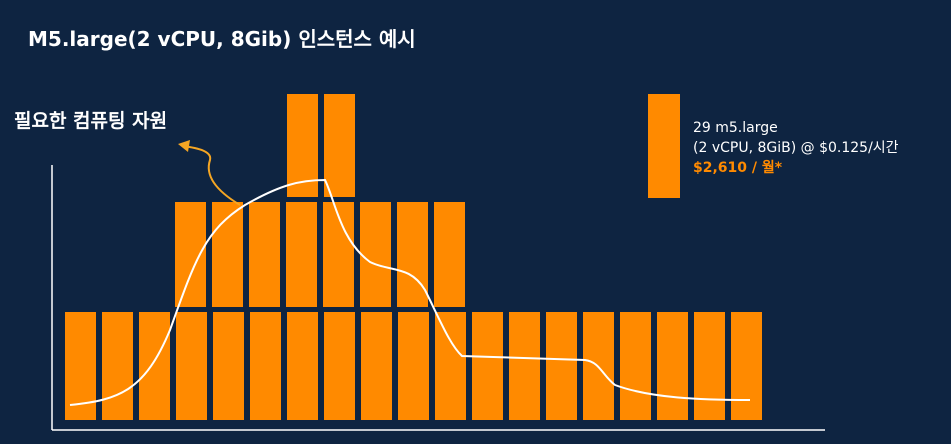 Image resolution: width=951 pixels, height=444 pixels. What do you see at coordinates (211, 175) in the screenshot?
I see `label-arrow` at bounding box center [211, 175].